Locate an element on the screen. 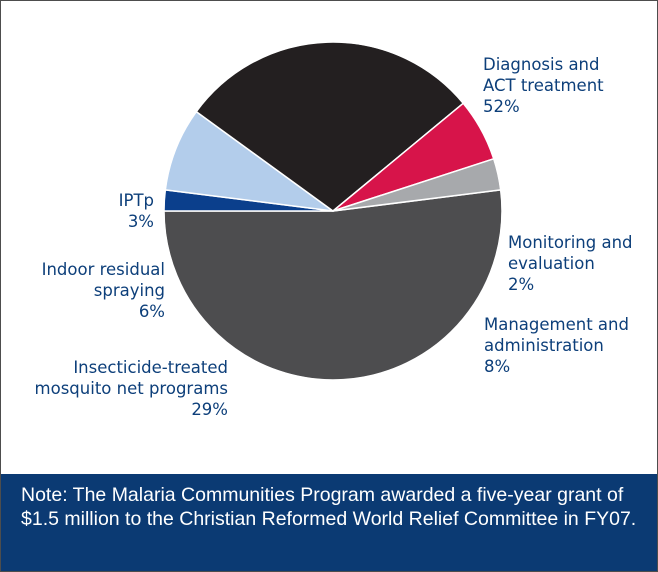 This screenshot has height=572, width=658. slice-label: Management and administration 8% is located at coordinates (556, 345).